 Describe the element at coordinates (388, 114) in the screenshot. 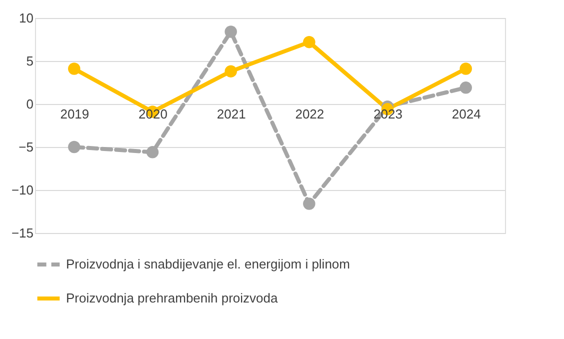

I see `x-tick-label: 2023` at that location.